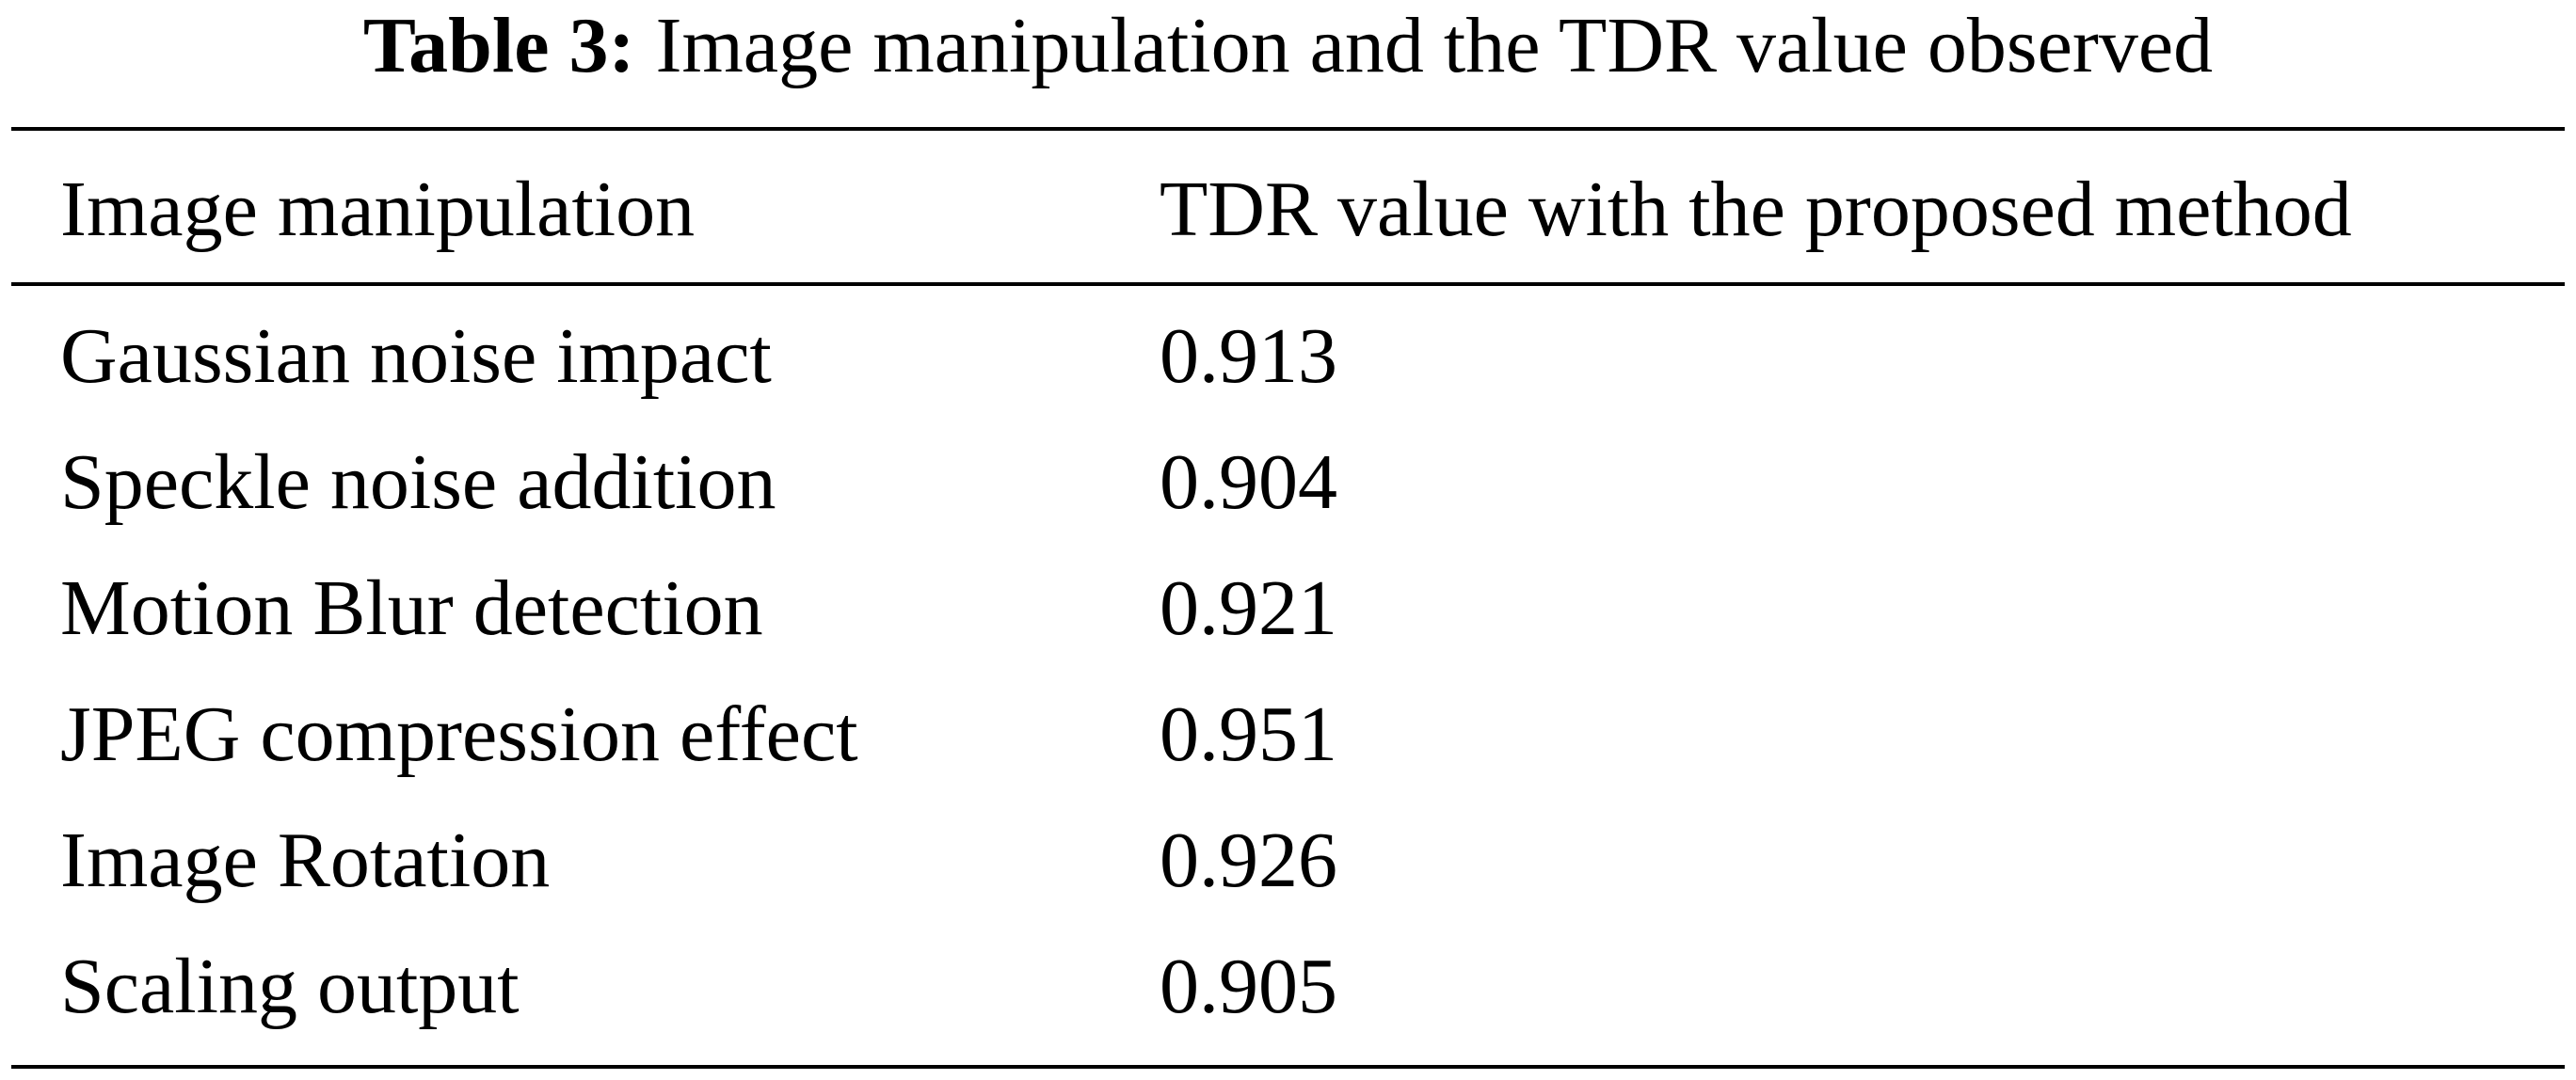 Image resolution: width=2576 pixels, height=1080 pixels. What do you see at coordinates (1756, 209) in the screenshot?
I see `column-header-tdr-value: TDR value with the proposed method` at bounding box center [1756, 209].